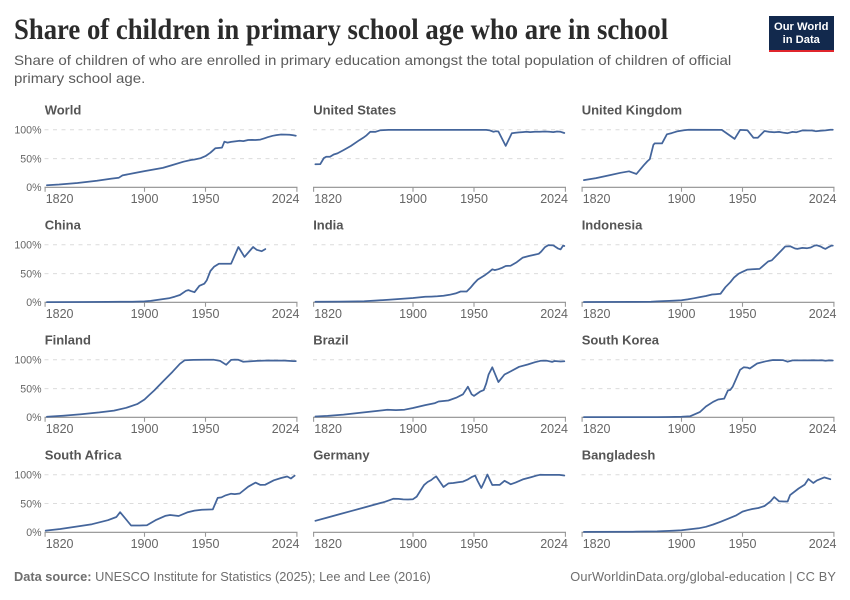 The image size is (850, 600). Describe the element at coordinates (621, 339) in the screenshot. I see `svg-text: South Korea` at that location.